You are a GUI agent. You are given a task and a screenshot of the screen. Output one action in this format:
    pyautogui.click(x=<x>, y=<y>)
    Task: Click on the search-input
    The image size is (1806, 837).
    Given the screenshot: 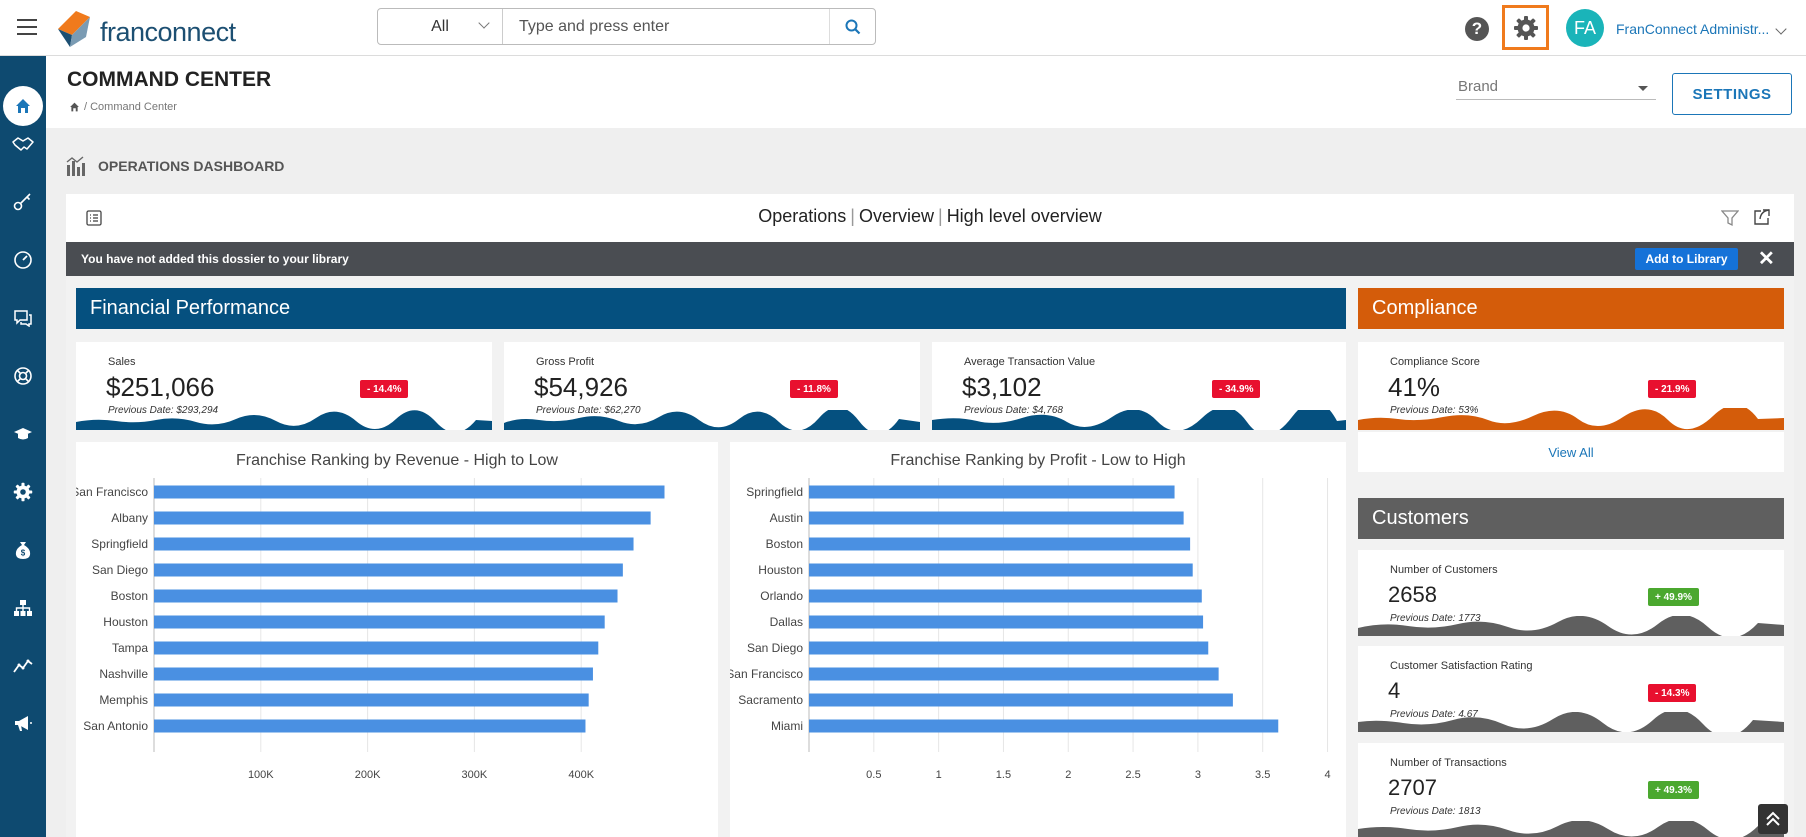 What is the action you would take?
    pyautogui.click(x=666, y=26)
    